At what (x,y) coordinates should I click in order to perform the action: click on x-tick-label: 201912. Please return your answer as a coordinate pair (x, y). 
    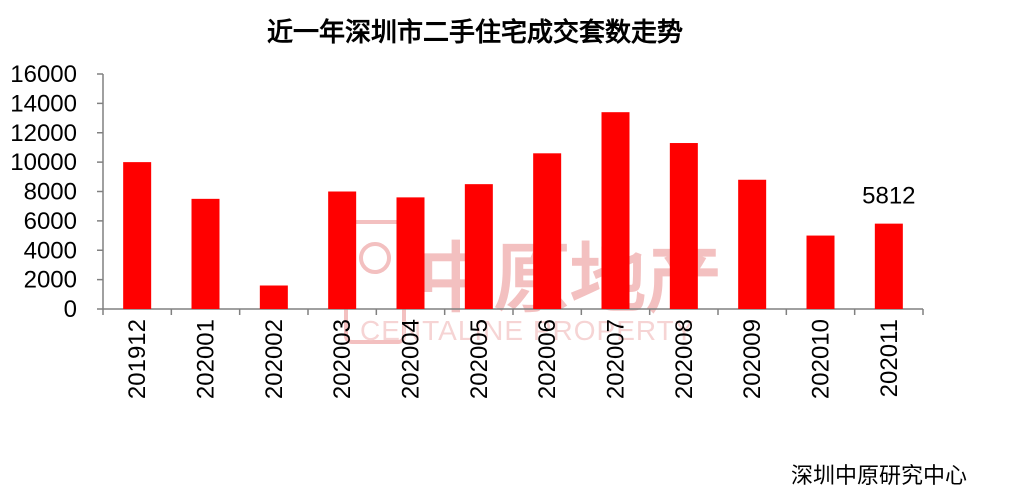
    Looking at the image, I should click on (137, 359).